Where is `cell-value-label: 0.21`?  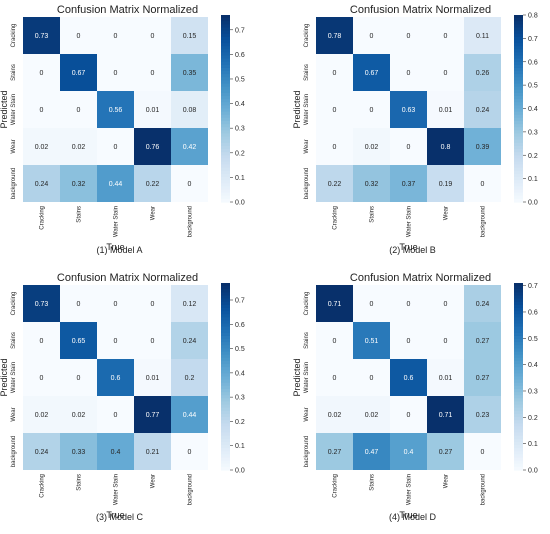 cell-value-label: 0.21 is located at coordinates (153, 452).